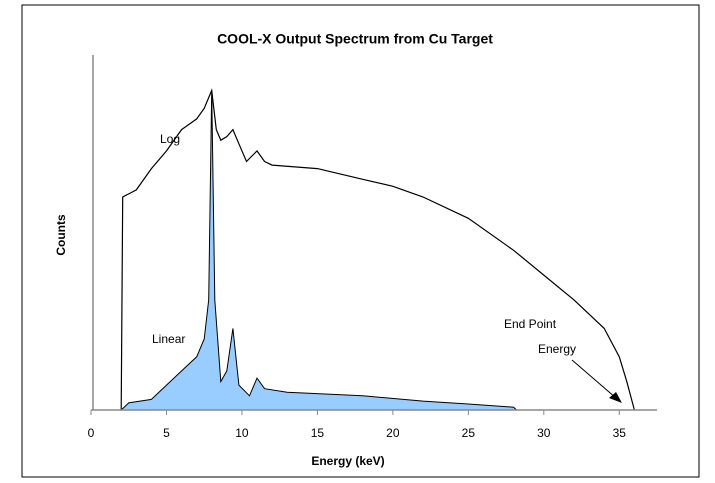 Image resolution: width=715 pixels, height=483 pixels. What do you see at coordinates (393, 433) in the screenshot?
I see `x-tick-label: 20` at bounding box center [393, 433].